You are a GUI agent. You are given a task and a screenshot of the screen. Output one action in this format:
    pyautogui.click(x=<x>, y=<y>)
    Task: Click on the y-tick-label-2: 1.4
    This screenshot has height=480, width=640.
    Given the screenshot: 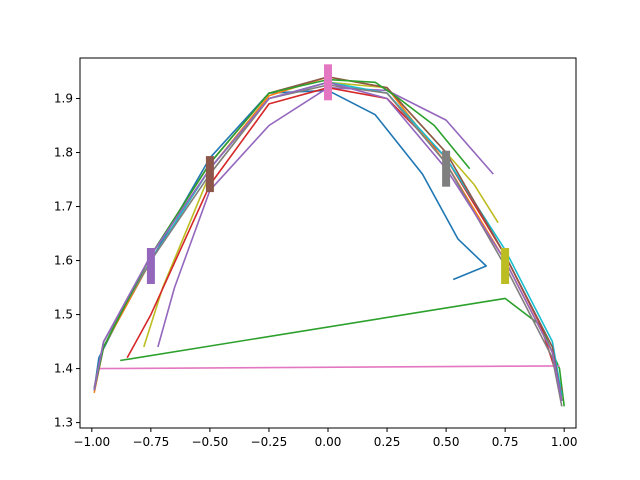 What is the action you would take?
    pyautogui.click(x=63, y=369)
    